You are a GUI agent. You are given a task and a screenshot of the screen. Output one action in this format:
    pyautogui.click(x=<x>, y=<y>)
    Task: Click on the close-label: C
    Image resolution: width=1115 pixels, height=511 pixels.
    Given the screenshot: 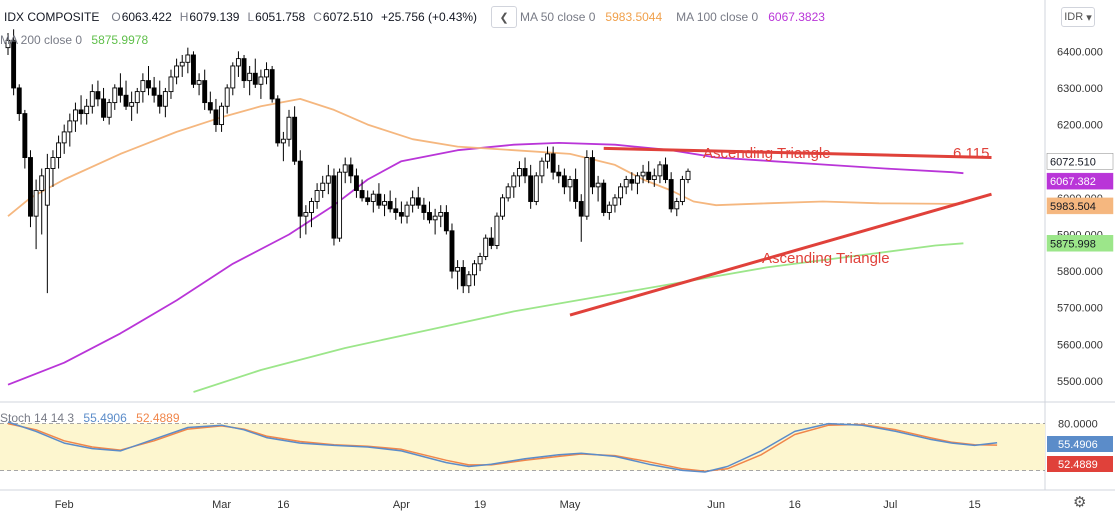 What is the action you would take?
    pyautogui.click(x=317, y=17)
    